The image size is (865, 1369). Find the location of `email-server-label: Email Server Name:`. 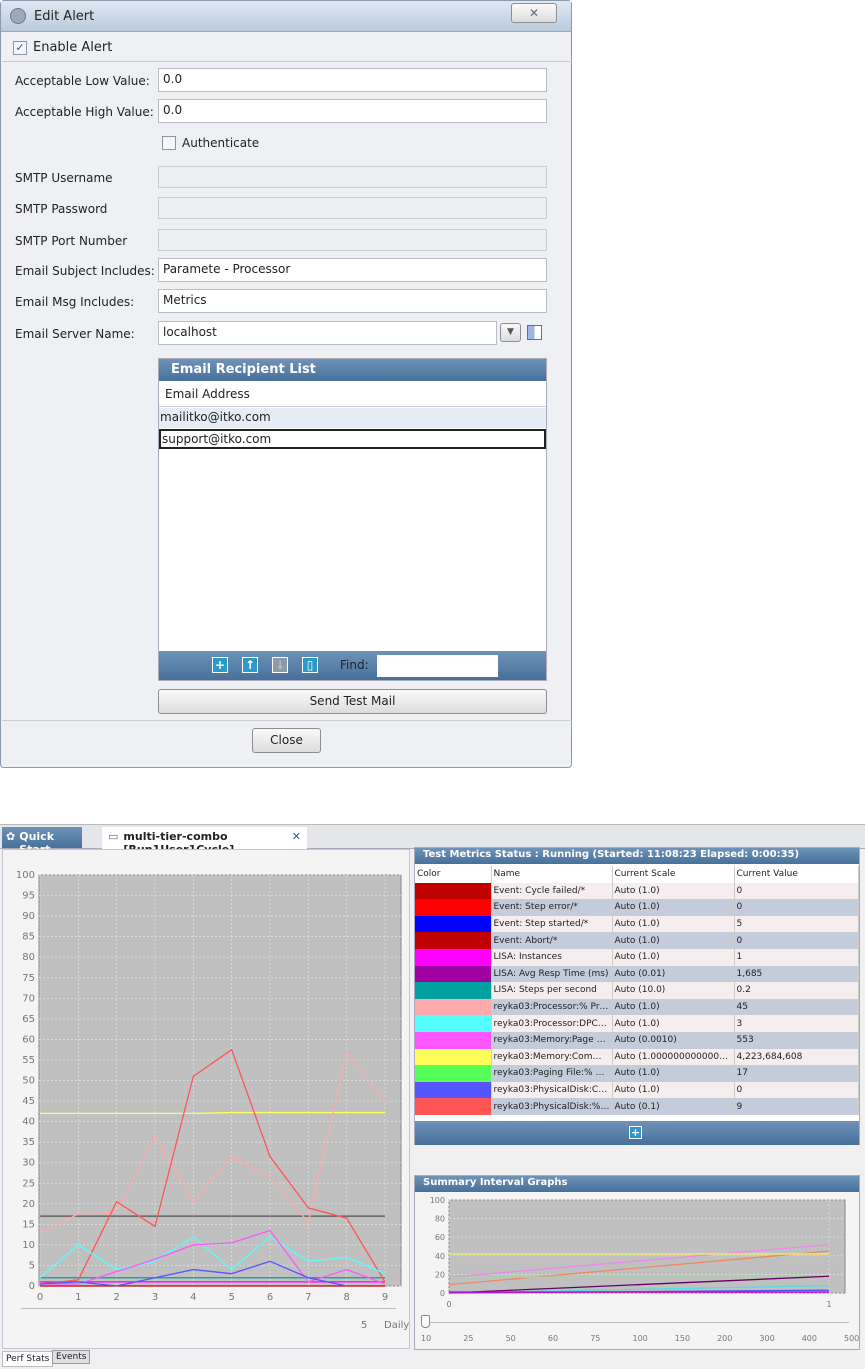

email-server-label: Email Server Name: is located at coordinates (75, 334).